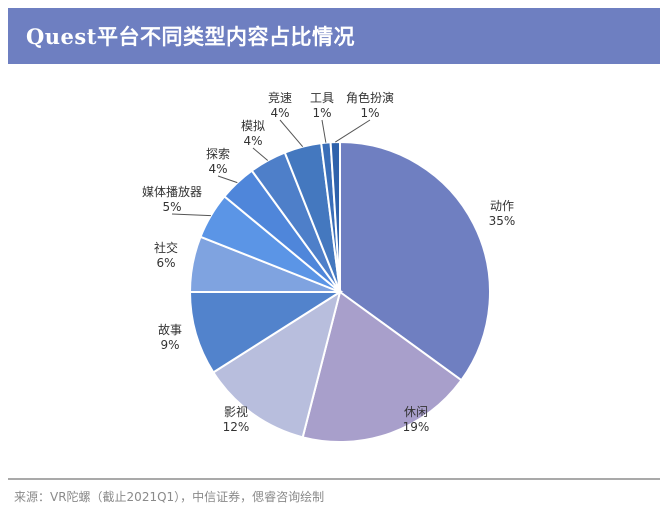 This screenshot has width=660, height=520. What do you see at coordinates (218, 154) in the screenshot?
I see `slice-category-label-7: 探索` at bounding box center [218, 154].